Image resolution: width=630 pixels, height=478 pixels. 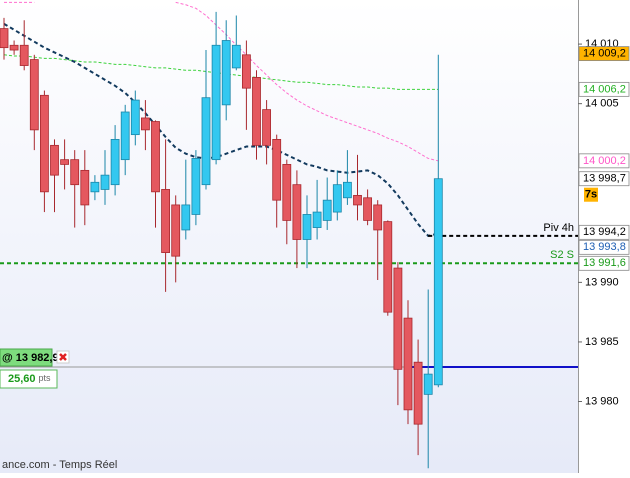 I want to click on price-tag-label: 14 000,2, so click(x=604, y=161).